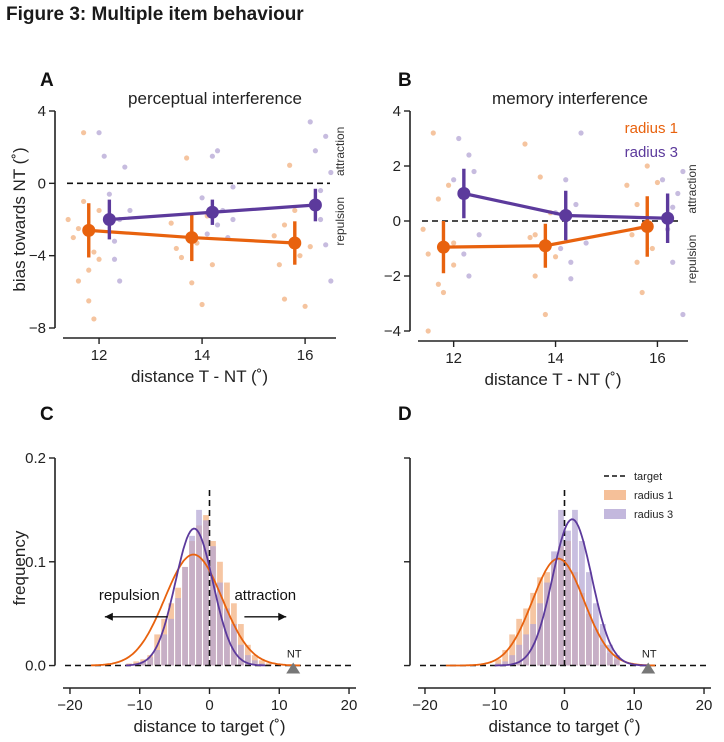 The width and height of the screenshot is (724, 742). What do you see at coordinates (405, 80) in the screenshot?
I see `panel-label-B: B` at bounding box center [405, 80].